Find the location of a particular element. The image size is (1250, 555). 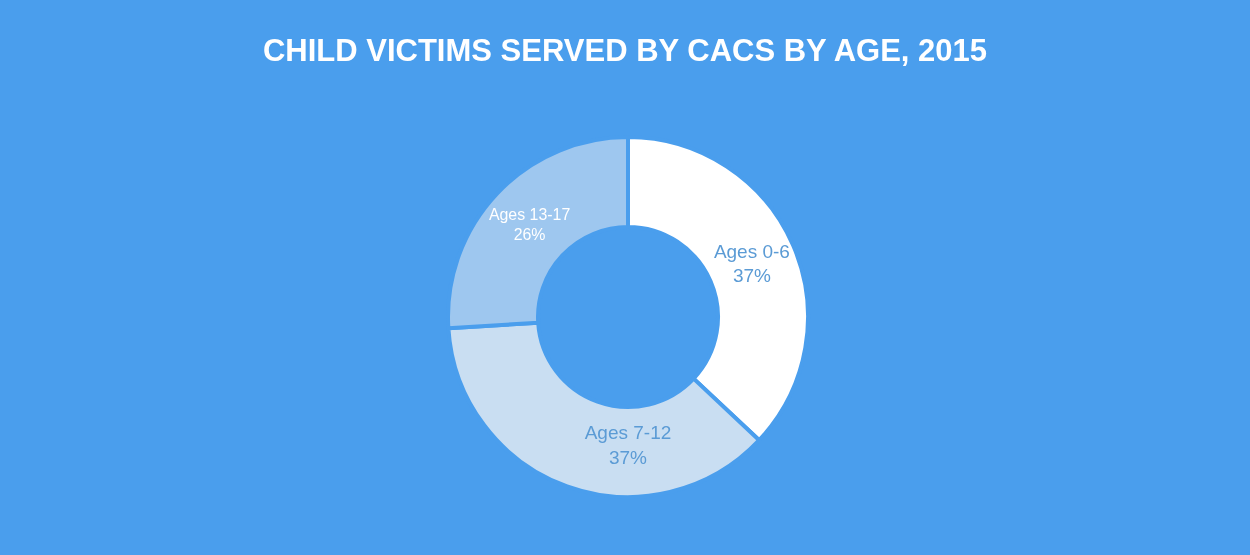

slice-label: Ages 13-17 is located at coordinates (529, 214).